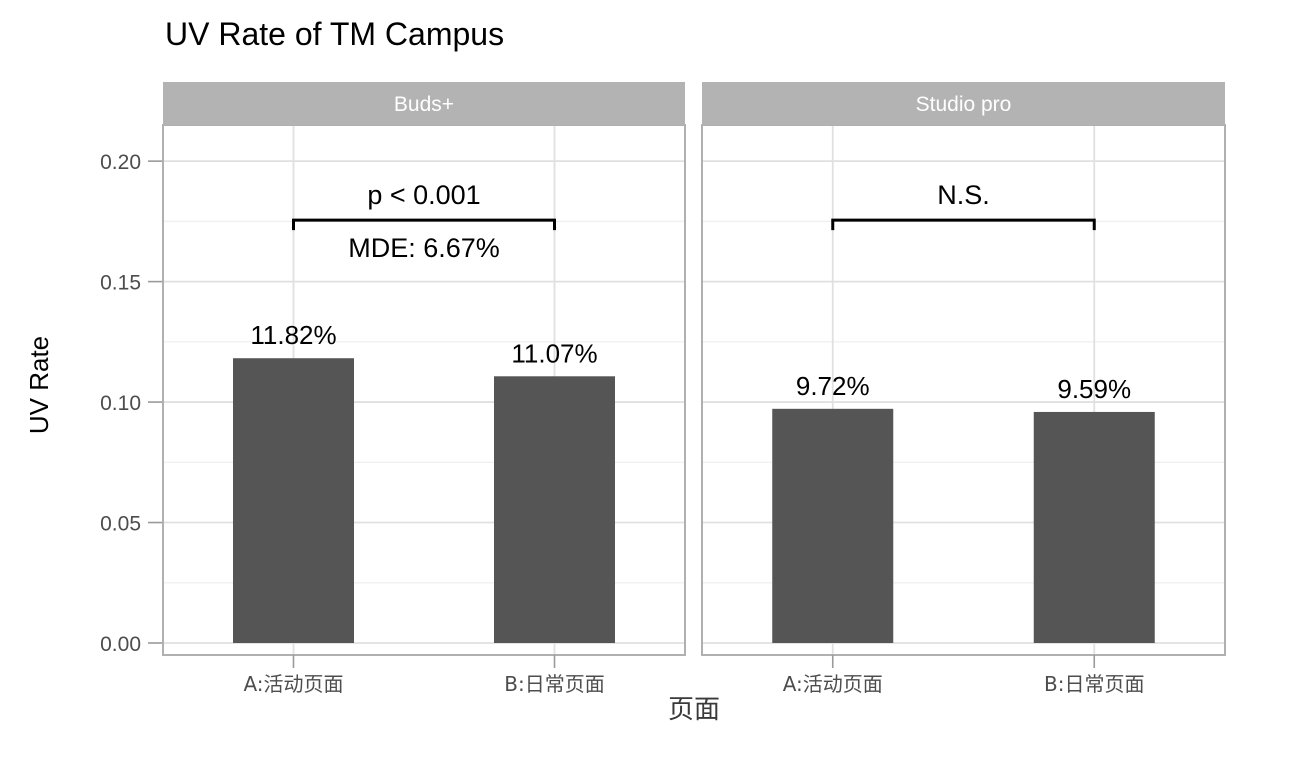  What do you see at coordinates (293, 335) in the screenshot?
I see `bar-value-label: 11.82%` at bounding box center [293, 335].